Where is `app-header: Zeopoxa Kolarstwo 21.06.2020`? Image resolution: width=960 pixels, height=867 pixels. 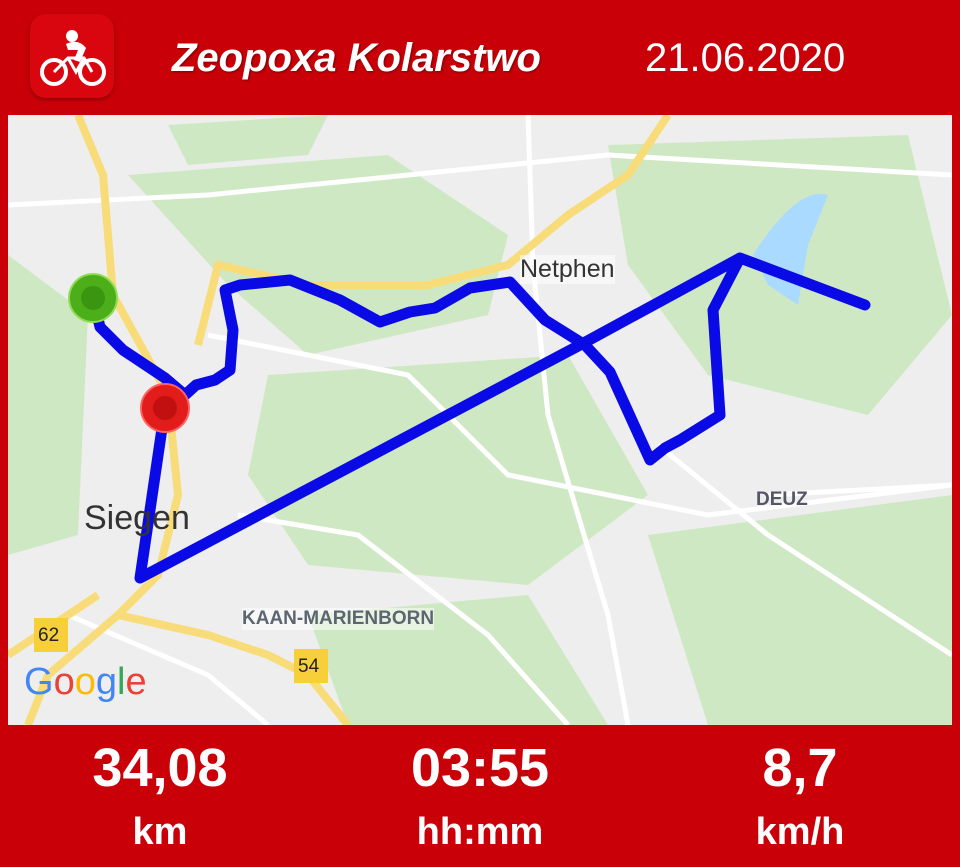
app-header: Zeopoxa Kolarstwo 21.06.2020 is located at coordinates (480, 57).